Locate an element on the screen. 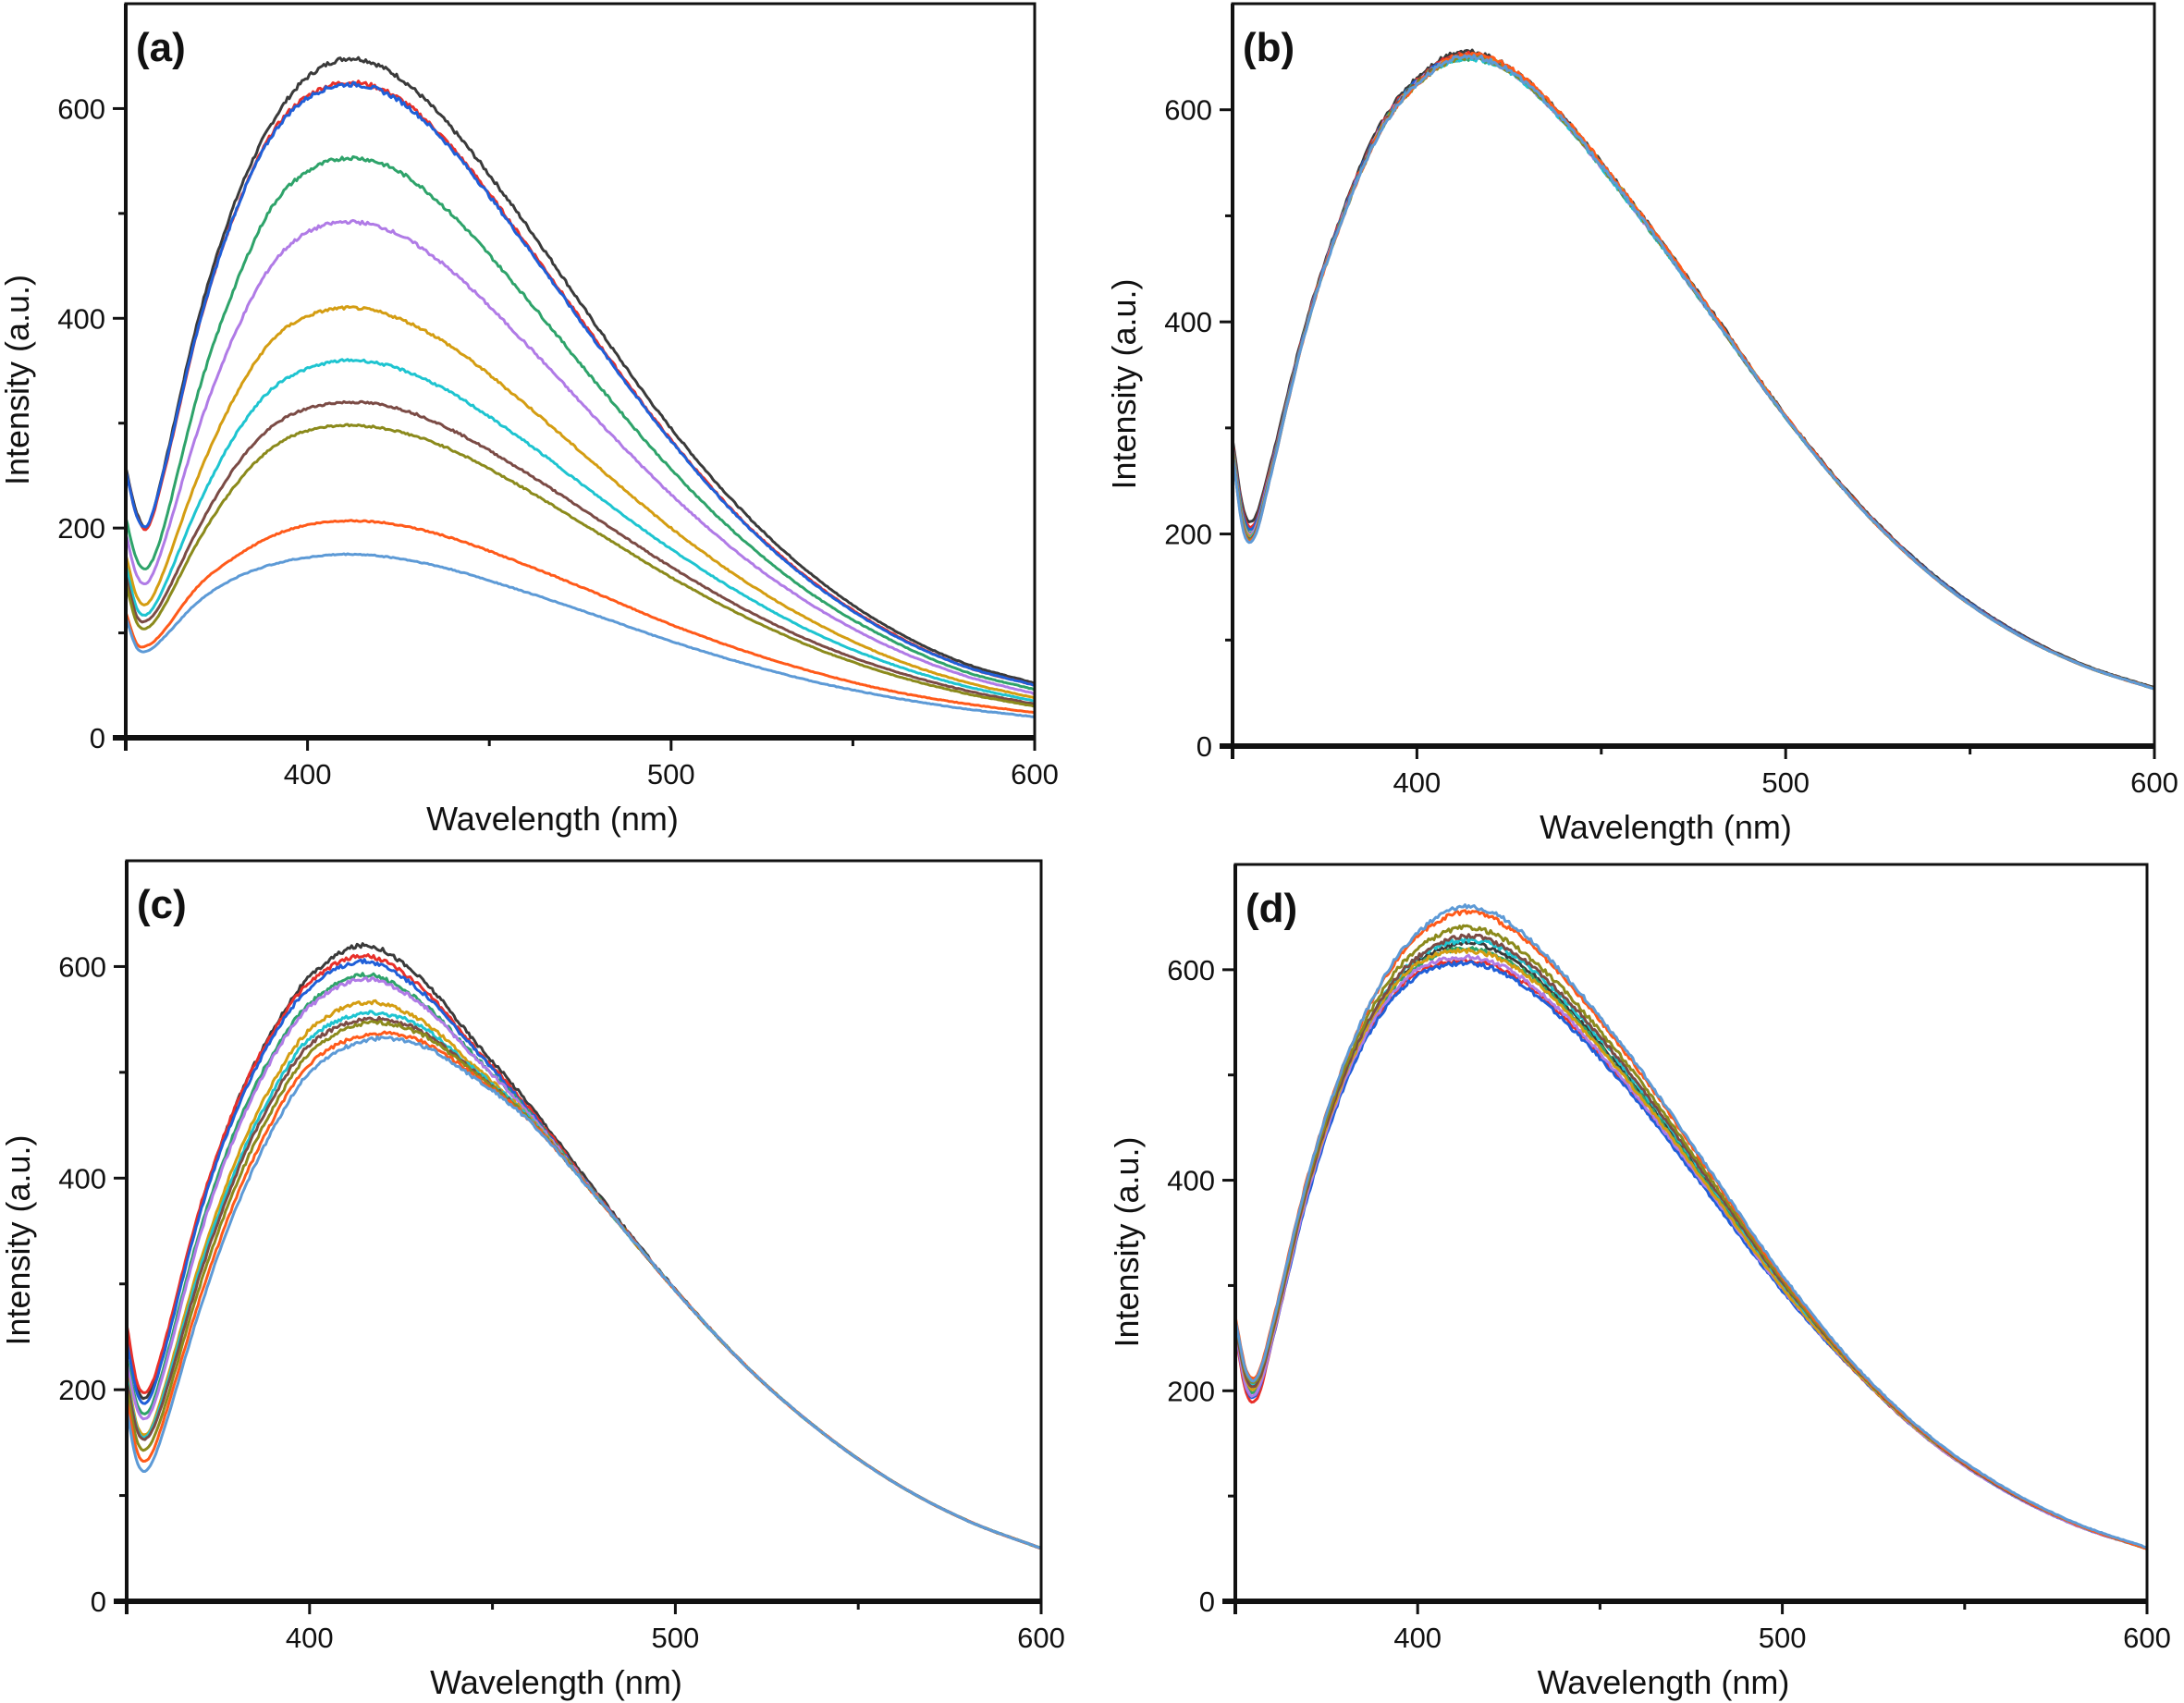  series-group is located at coordinates (583, 1246).